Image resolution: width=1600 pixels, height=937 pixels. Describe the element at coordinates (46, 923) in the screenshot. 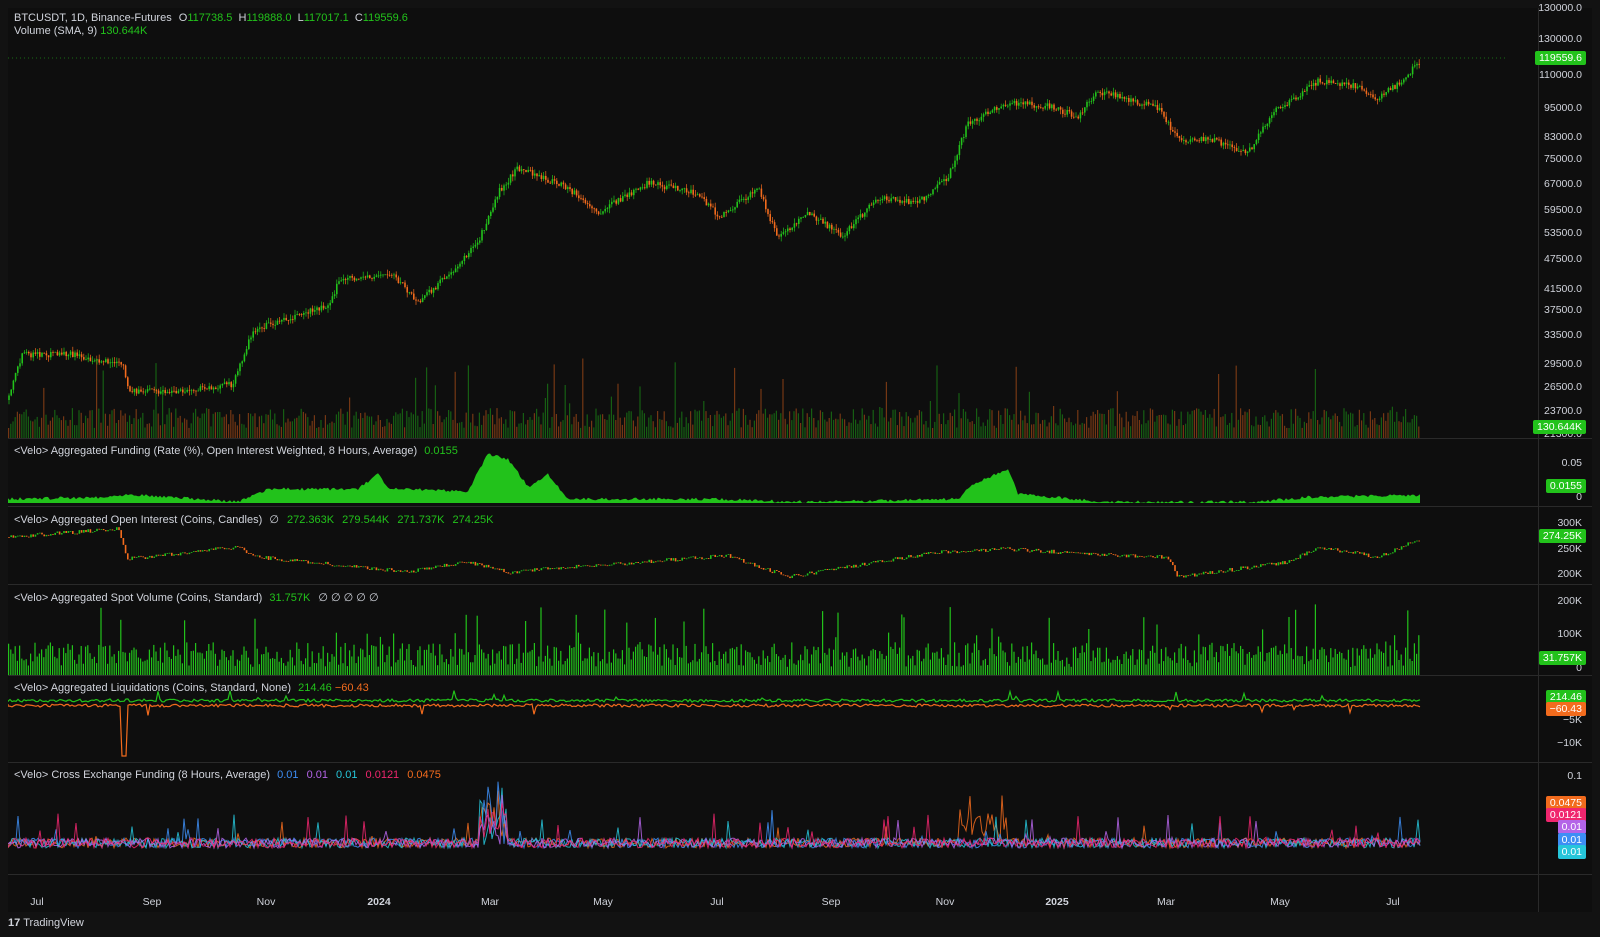

I see `tradingview-logo: 17 TradingView` at that location.